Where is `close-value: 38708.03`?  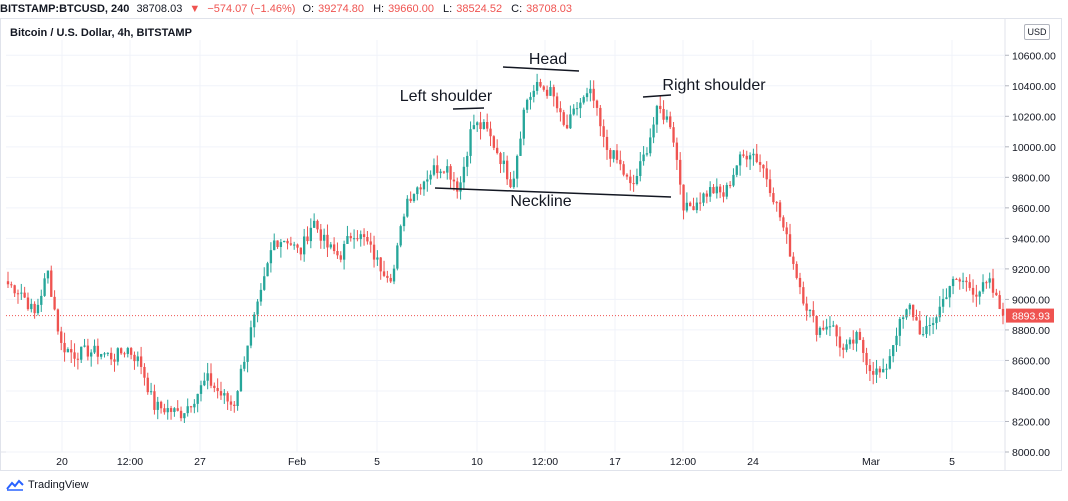 close-value: 38708.03 is located at coordinates (549, 9).